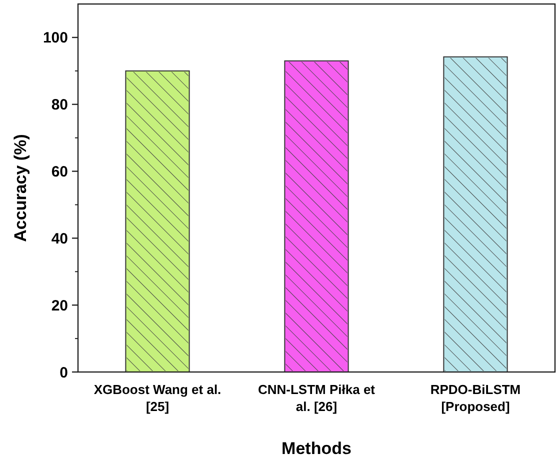 The height and width of the screenshot is (466, 559). What do you see at coordinates (55, 38) in the screenshot?
I see `y-tick-label: 100` at bounding box center [55, 38].